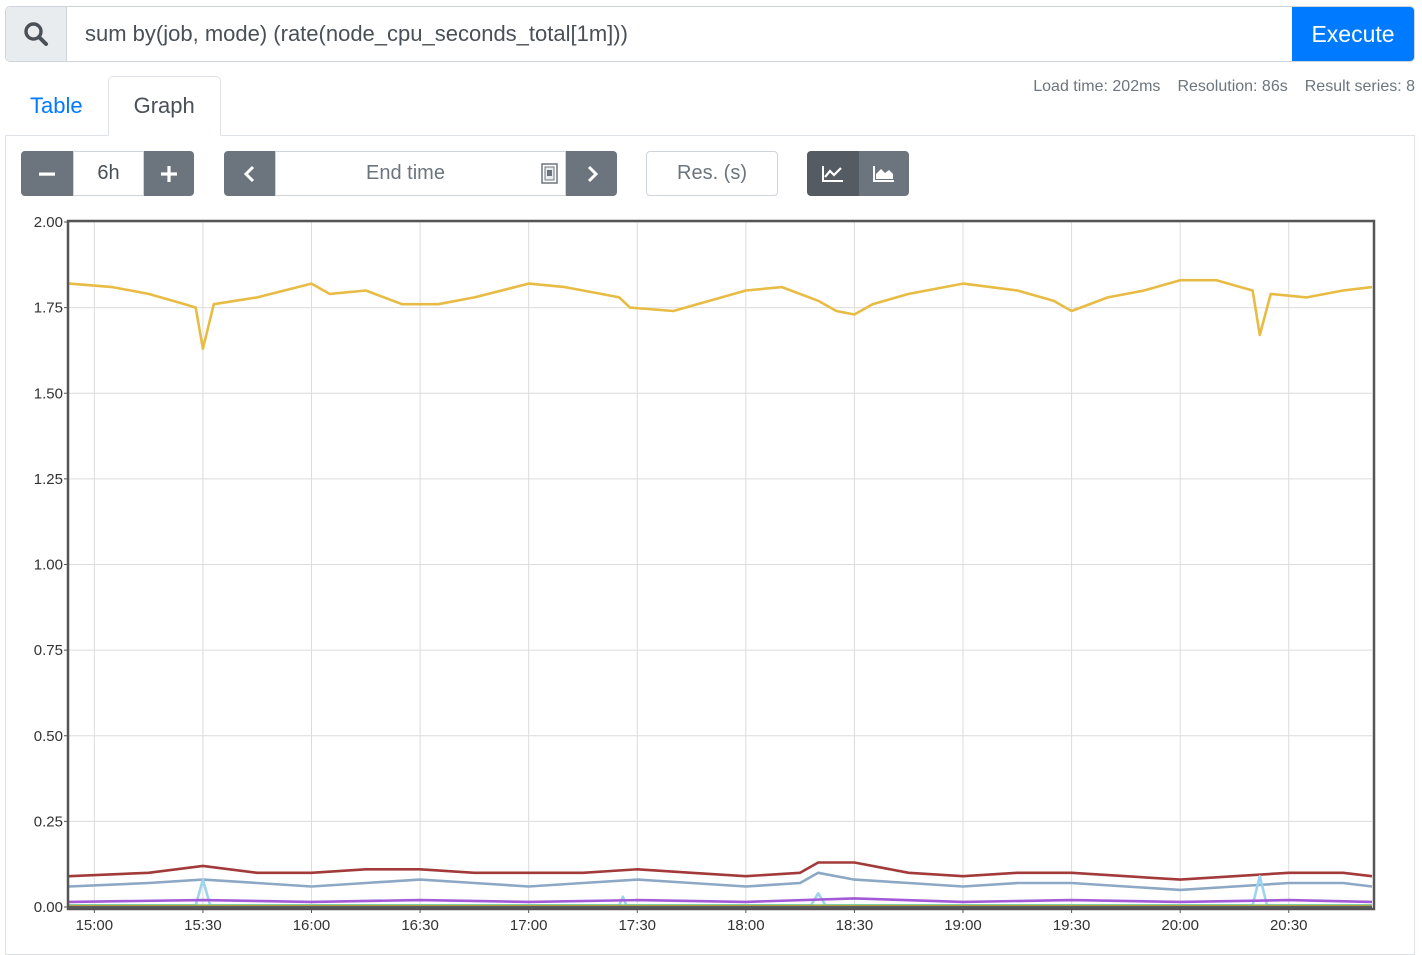 This screenshot has height=955, width=1422. Describe the element at coordinates (48, 907) in the screenshot. I see `y-tick-label: 0.00` at that location.